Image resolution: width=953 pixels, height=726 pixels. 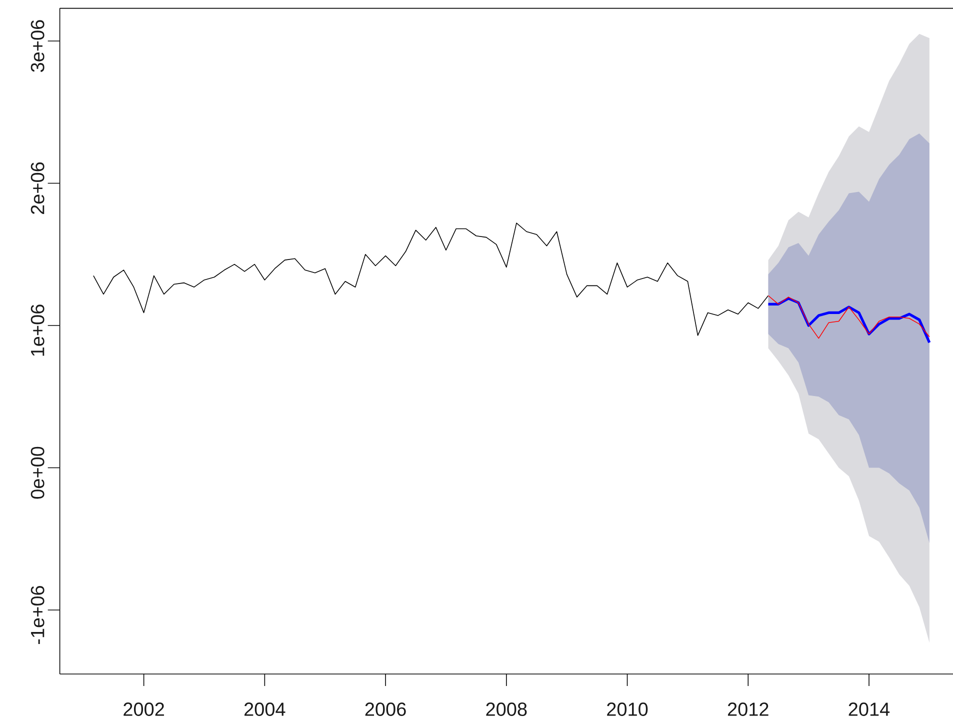 What do you see at coordinates (385, 709) in the screenshot?
I see `x-tick-label: 2006` at bounding box center [385, 709].